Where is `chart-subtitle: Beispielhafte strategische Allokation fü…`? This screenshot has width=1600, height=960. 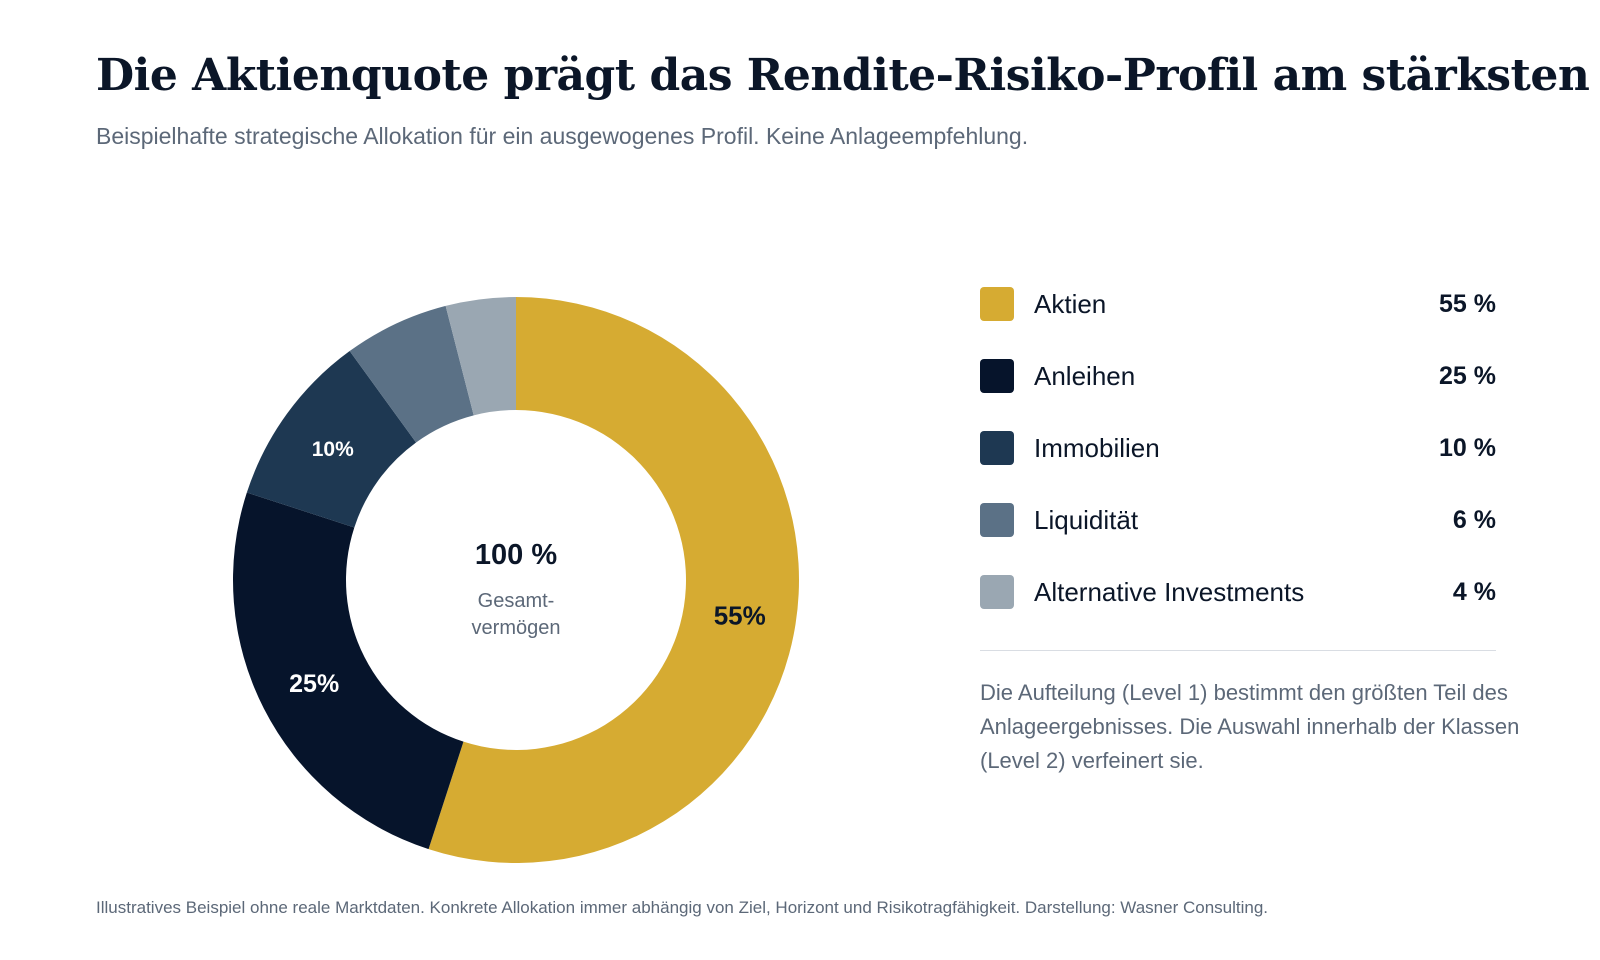 chart-subtitle: Beispielhafte strategische Allokation fü… is located at coordinates (562, 136).